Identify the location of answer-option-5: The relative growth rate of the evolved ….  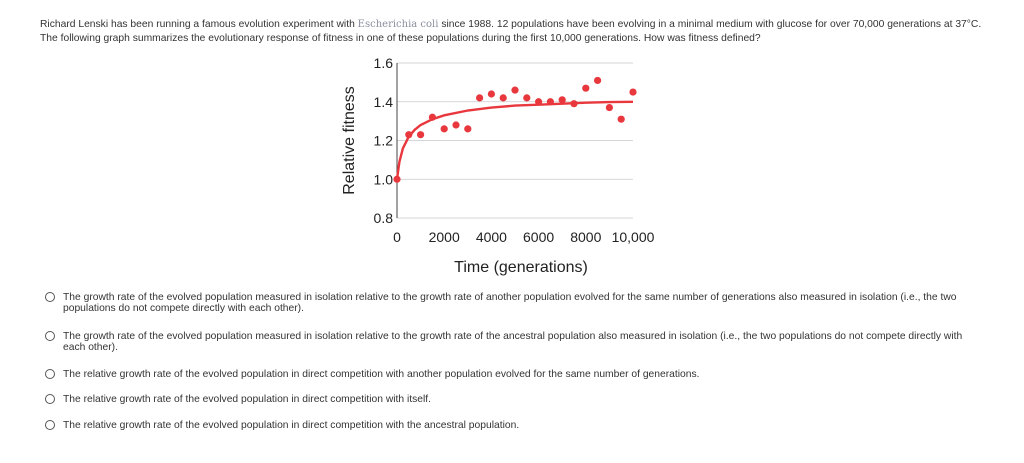
(510, 425).